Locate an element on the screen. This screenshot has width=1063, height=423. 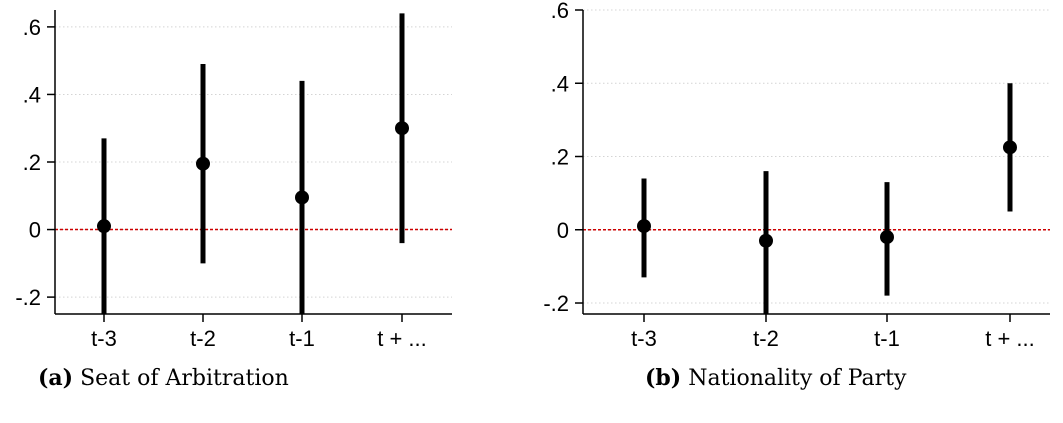
panel-a-y-tick-label-4: .6 is located at coordinates (32, 27).